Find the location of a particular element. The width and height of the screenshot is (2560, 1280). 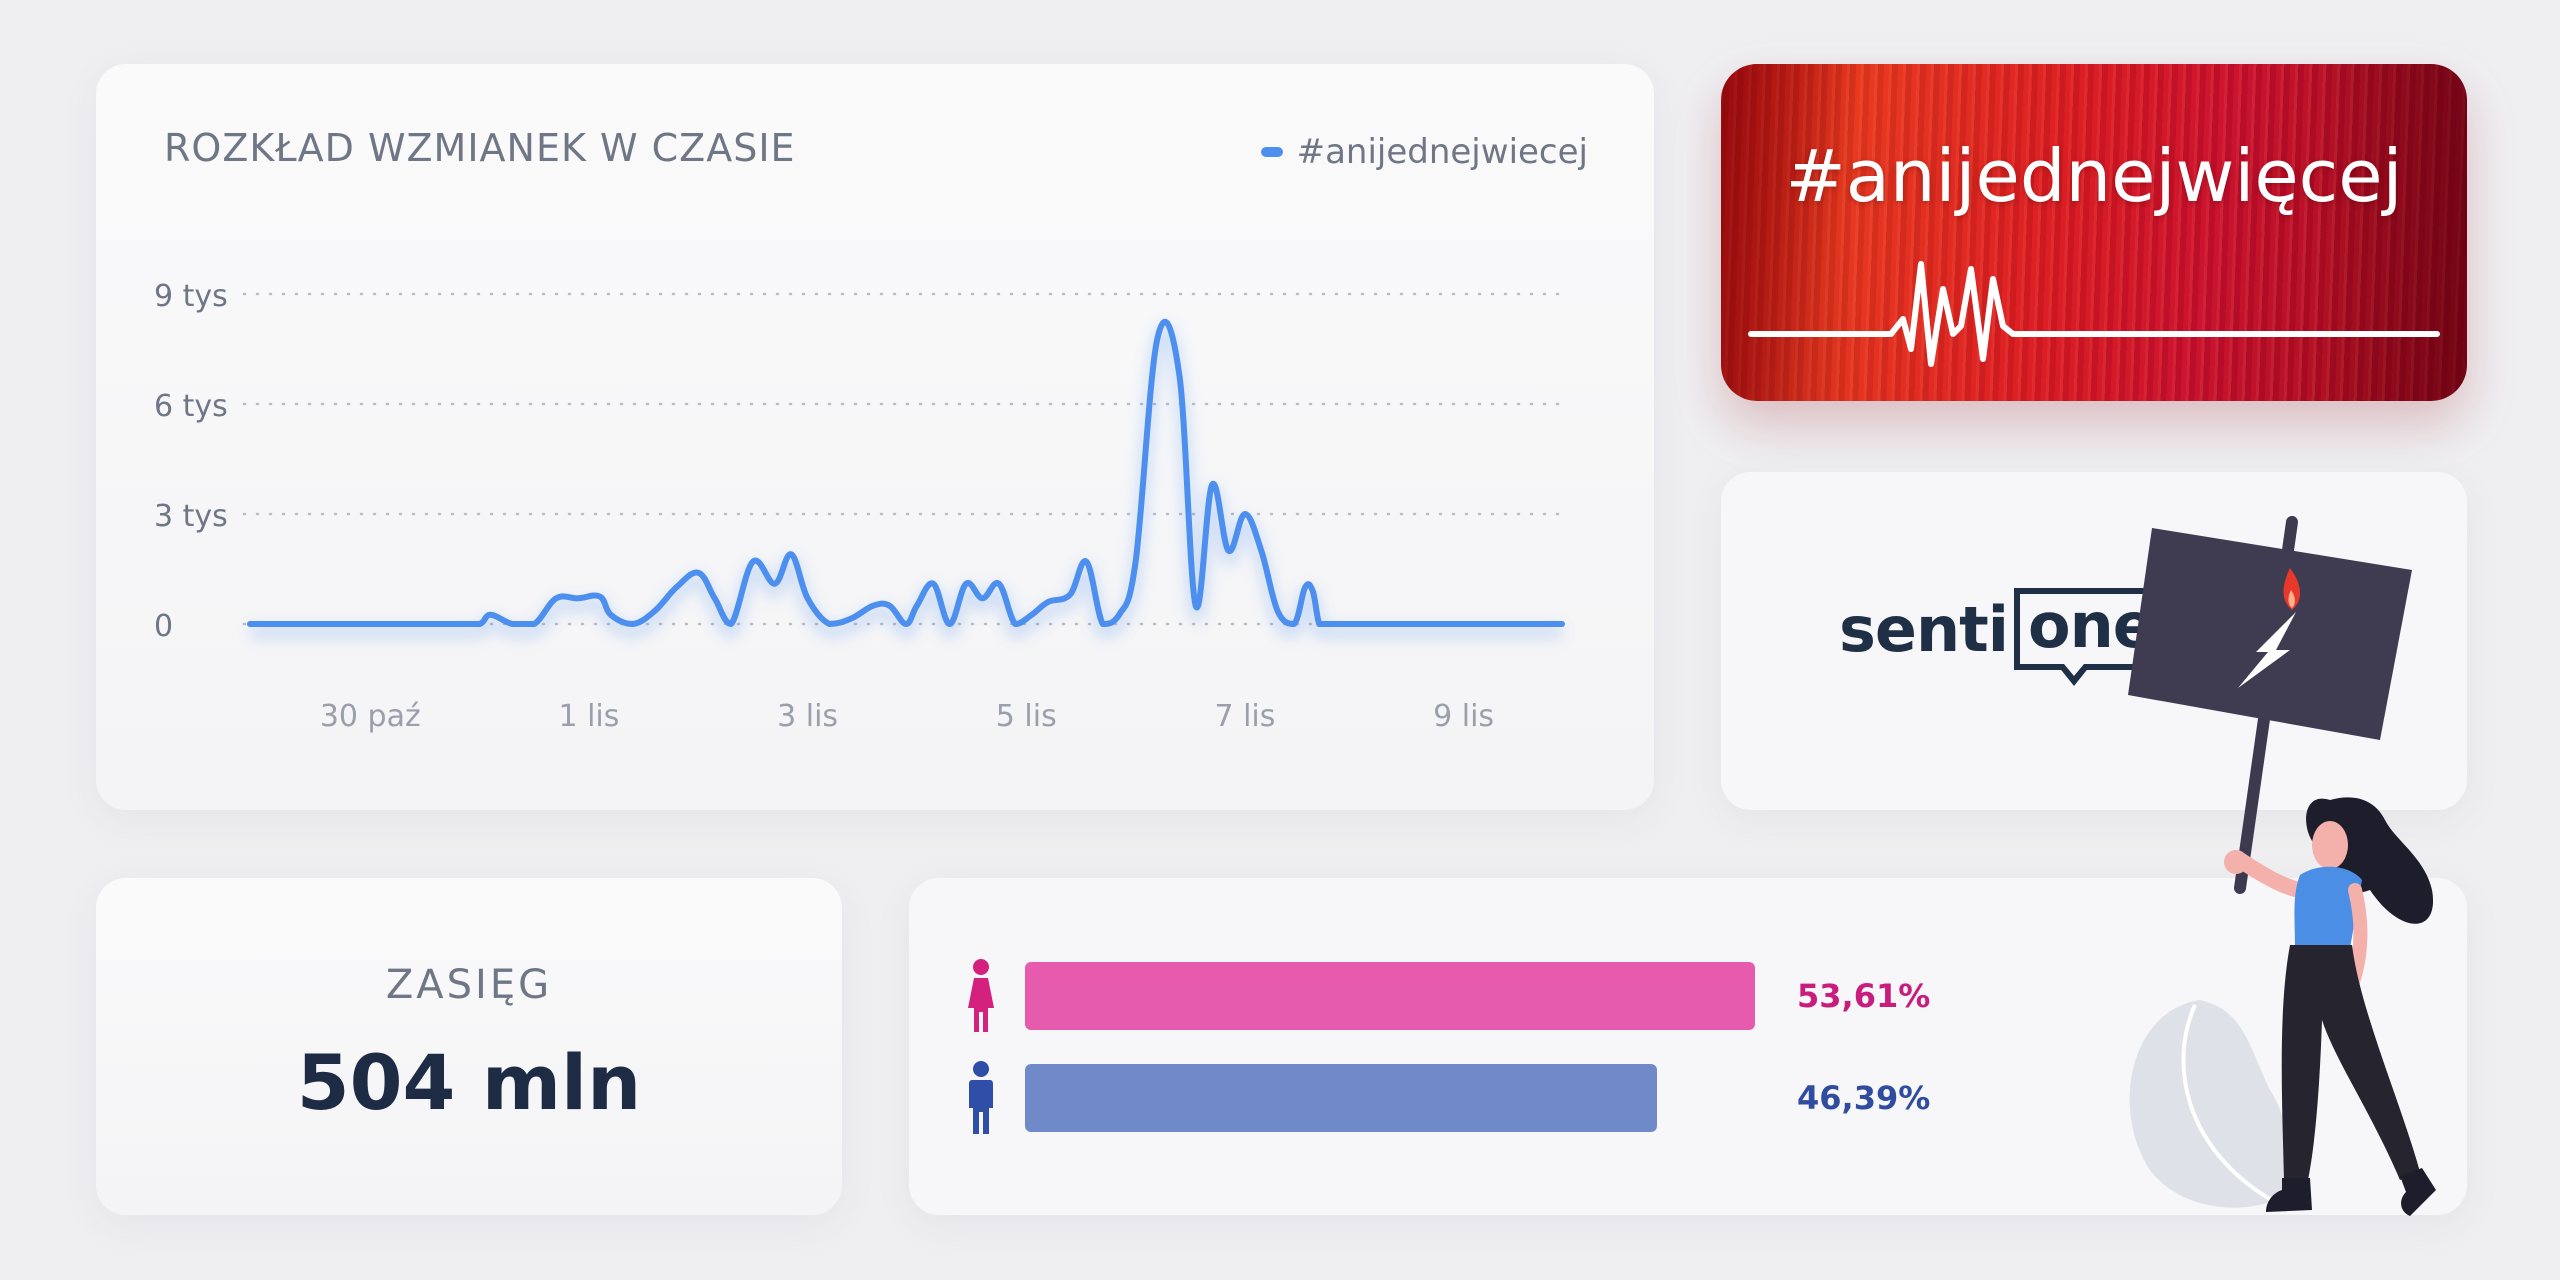

reach-value: 504 mln is located at coordinates (469, 1082).